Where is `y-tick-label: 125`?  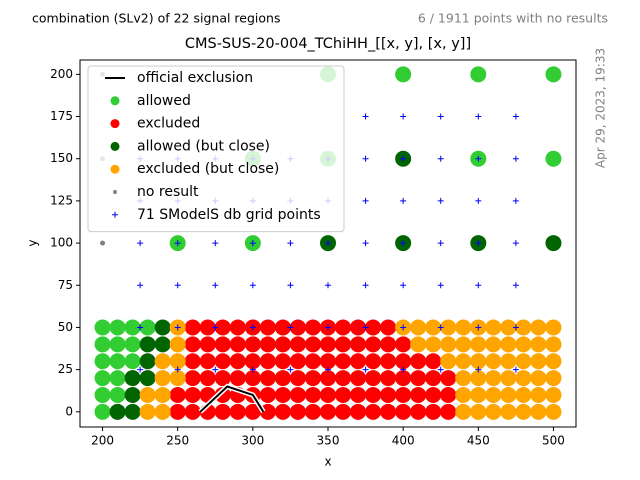
y-tick-label: 125 is located at coordinates (61, 200).